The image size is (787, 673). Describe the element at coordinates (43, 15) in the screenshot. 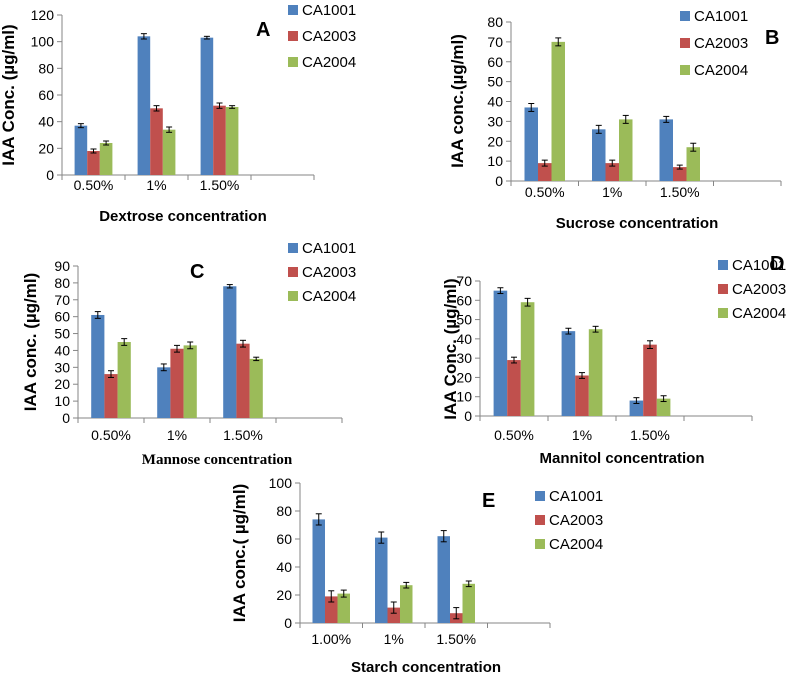

I see `y-tick-label: 120` at that location.